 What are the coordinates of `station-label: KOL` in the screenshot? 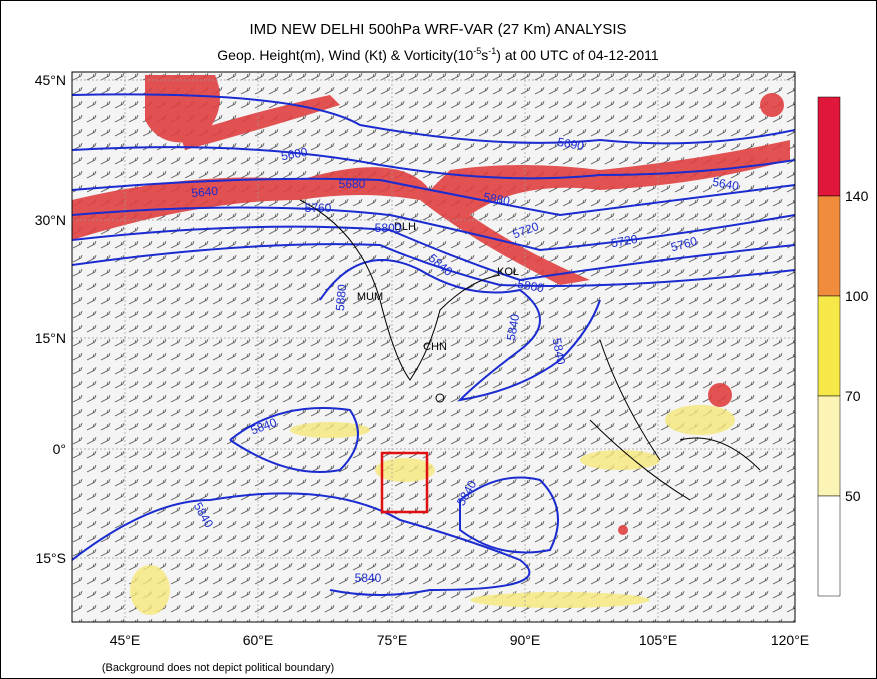 It's located at (508, 272).